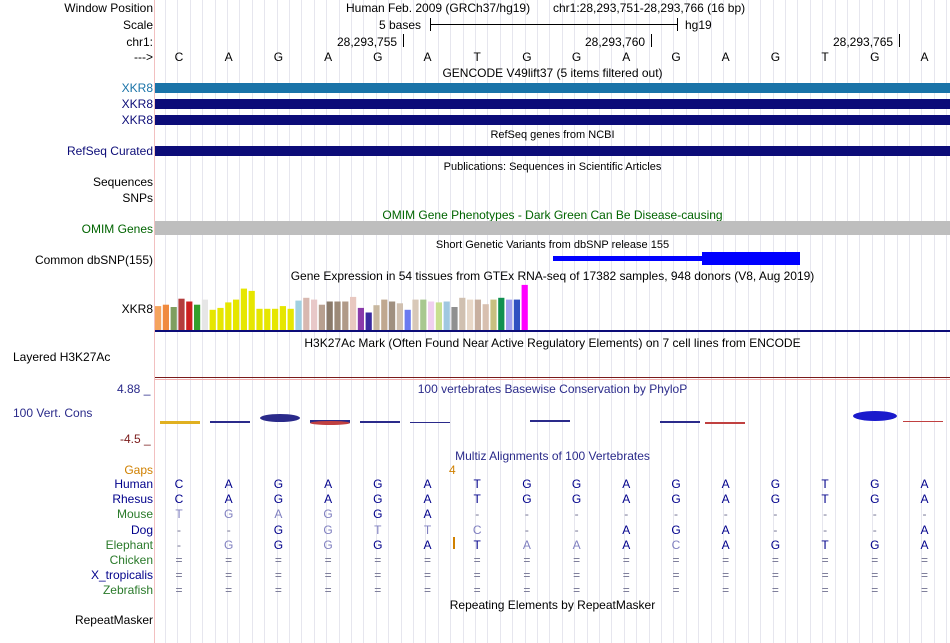  What do you see at coordinates (552, 135) in the screenshot?
I see `refseq-title: RefSeq genes from NCBI` at bounding box center [552, 135].